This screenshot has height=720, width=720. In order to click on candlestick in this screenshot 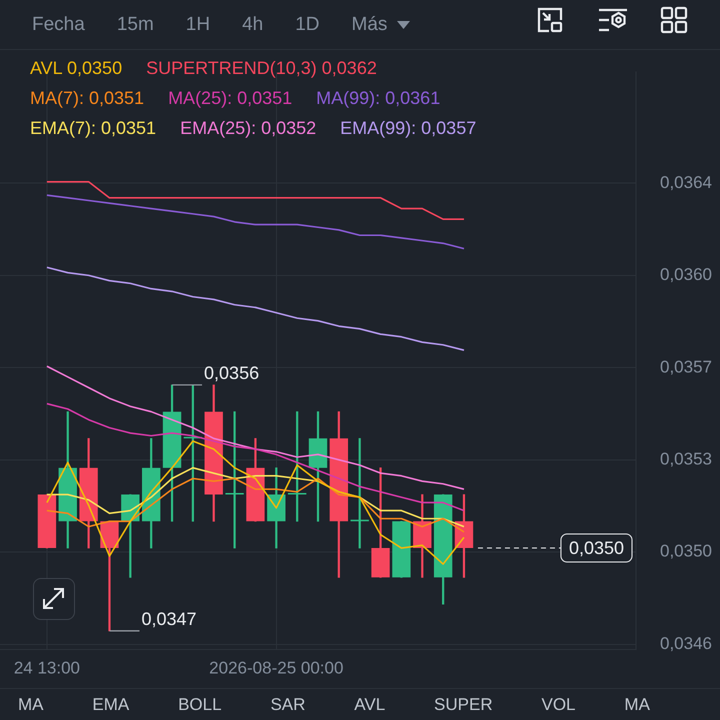, I will do `click(359, 493)`.